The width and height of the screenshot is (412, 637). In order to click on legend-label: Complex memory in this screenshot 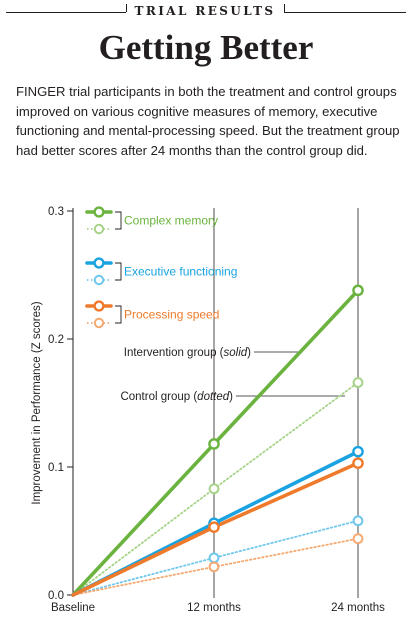, I will do `click(171, 221)`.